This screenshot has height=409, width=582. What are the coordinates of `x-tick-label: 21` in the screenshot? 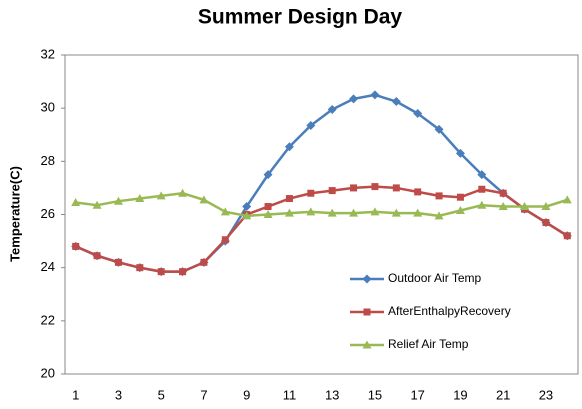 It's located at (503, 394).